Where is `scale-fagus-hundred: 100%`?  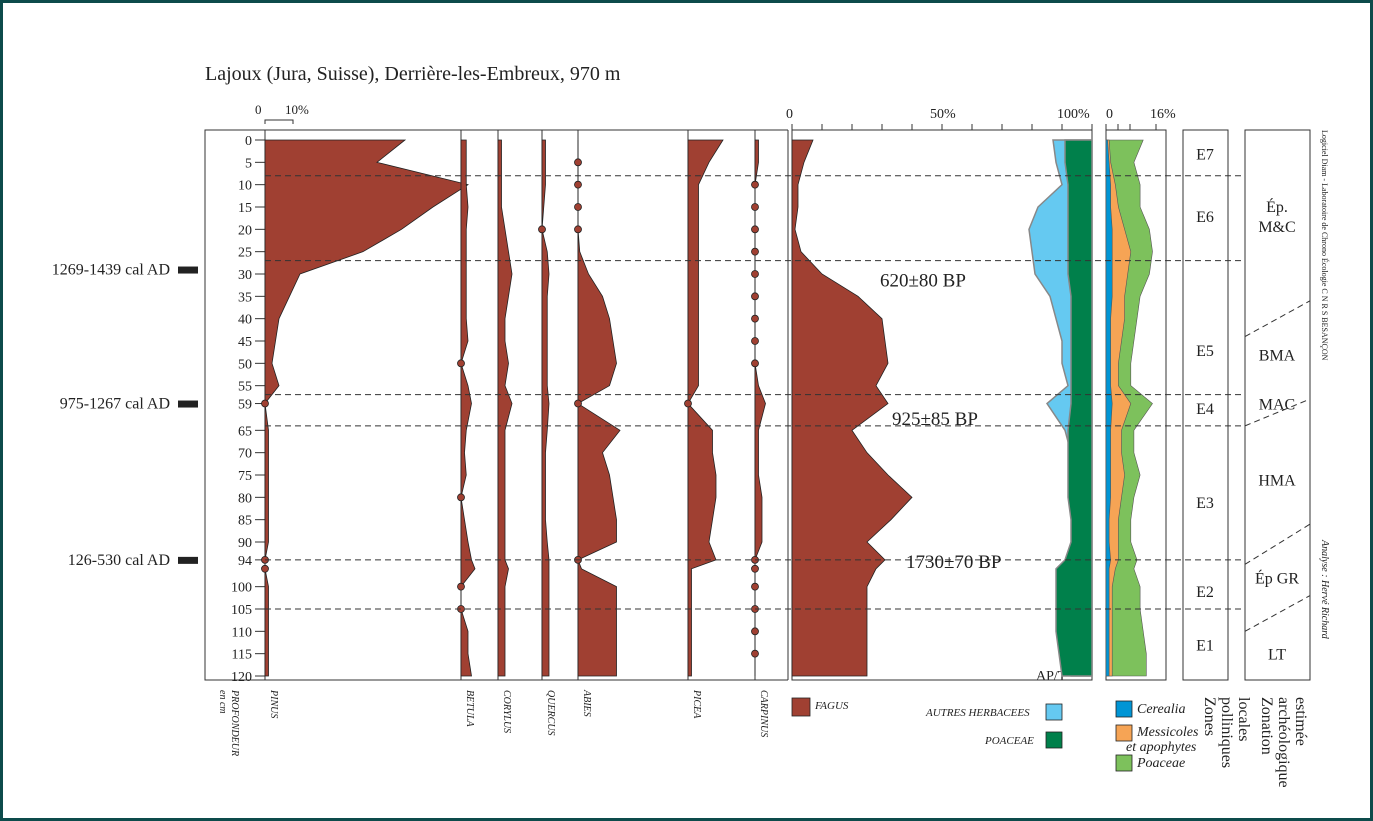
scale-fagus-hundred: 100% is located at coordinates (1073, 114).